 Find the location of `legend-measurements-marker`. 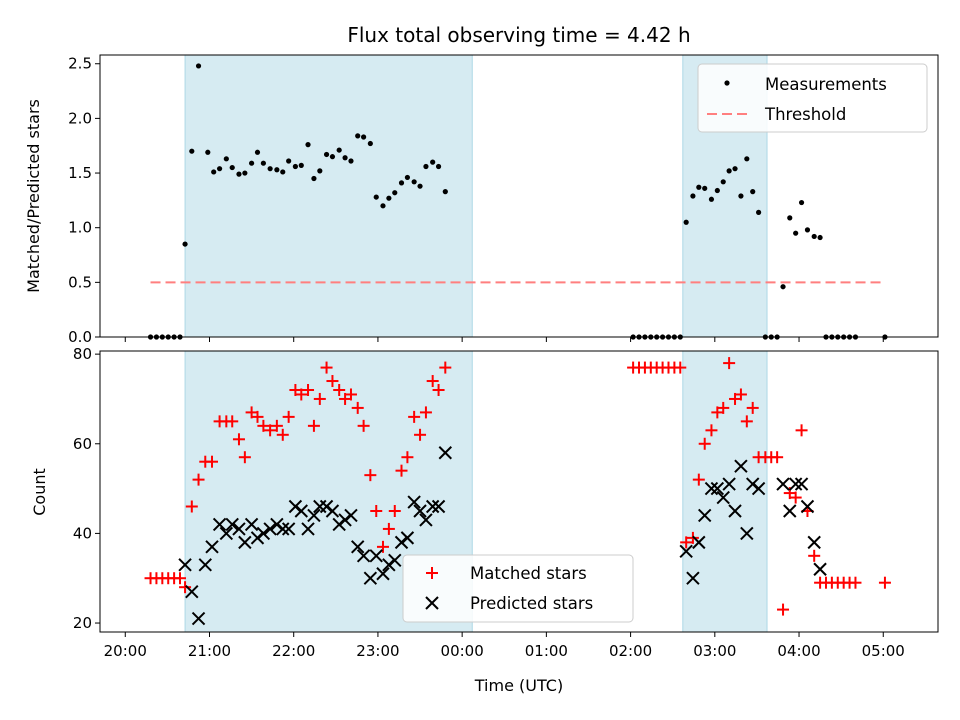

legend-measurements-marker is located at coordinates (727, 83).